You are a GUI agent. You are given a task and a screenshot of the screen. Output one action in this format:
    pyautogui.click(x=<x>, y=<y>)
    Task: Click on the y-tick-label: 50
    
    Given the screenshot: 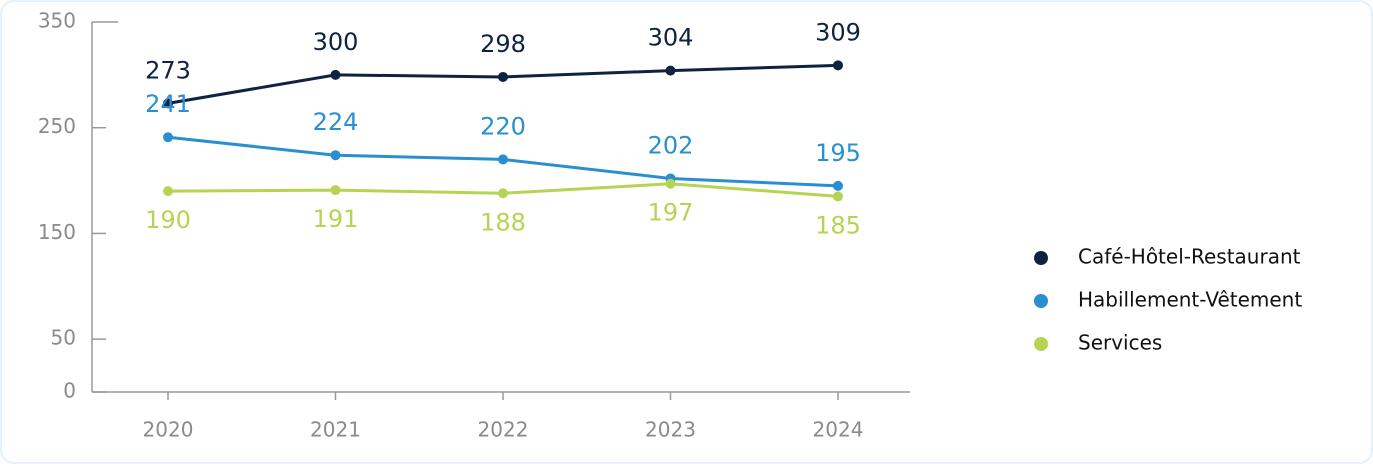 What is the action you would take?
    pyautogui.click(x=63, y=338)
    